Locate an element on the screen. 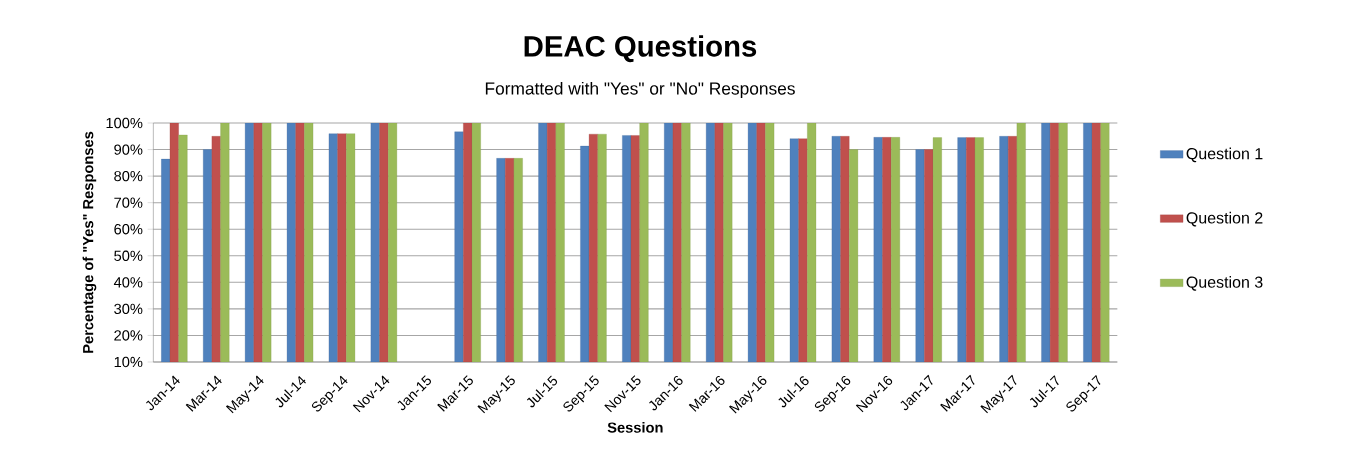 The image size is (1346, 474). y-tick-label: 70% is located at coordinates (128, 202).